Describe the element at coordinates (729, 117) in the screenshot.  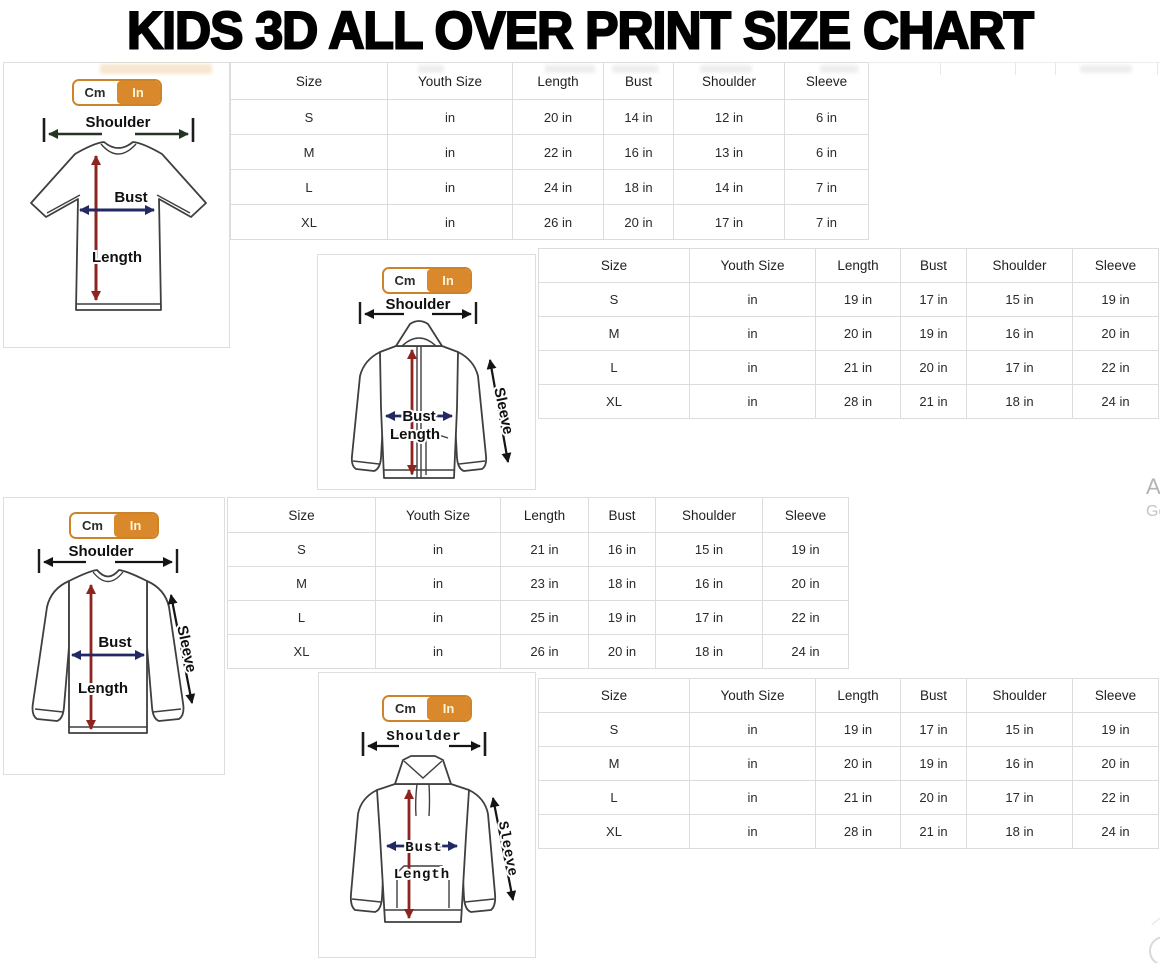
I see `measurement-cell: 12 in` at that location.